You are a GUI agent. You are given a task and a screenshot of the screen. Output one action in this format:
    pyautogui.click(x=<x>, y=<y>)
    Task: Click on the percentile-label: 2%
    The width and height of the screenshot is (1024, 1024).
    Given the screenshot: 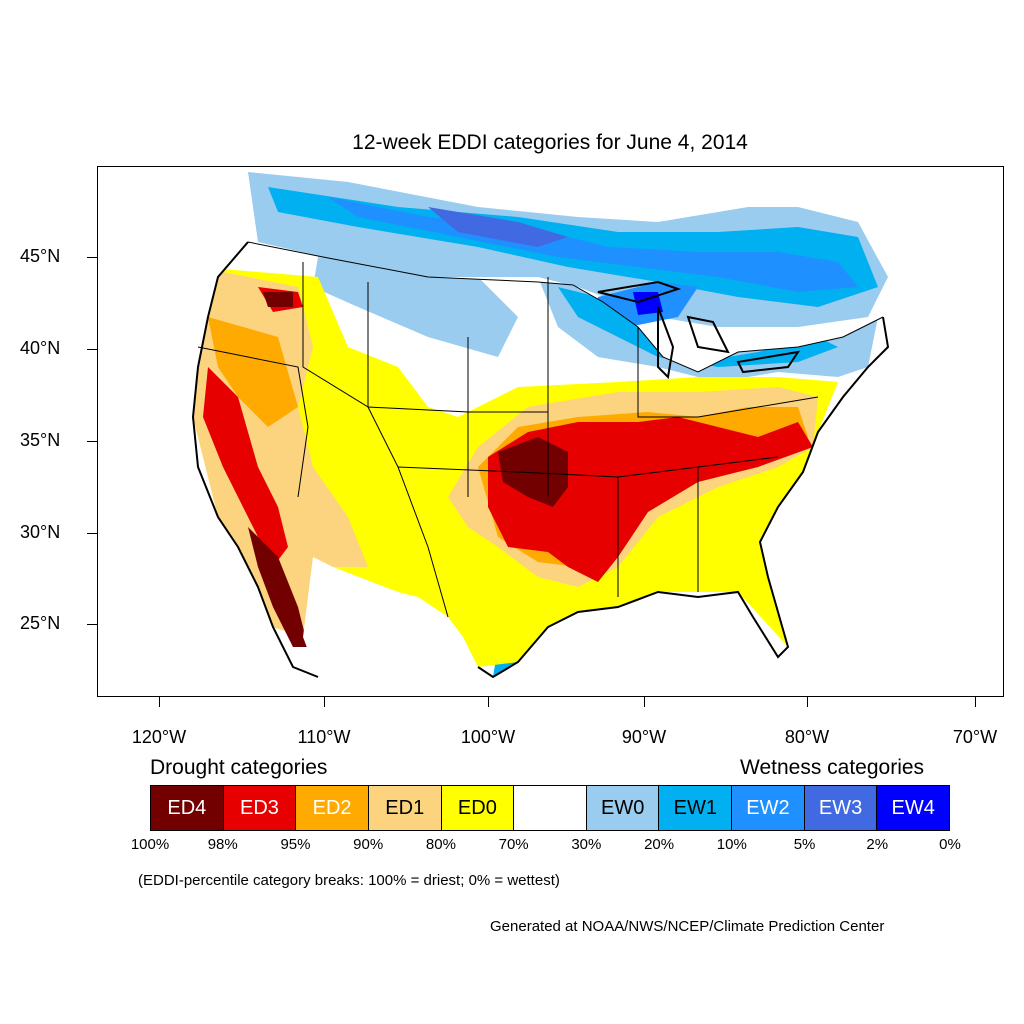 What is the action you would take?
    pyautogui.click(x=877, y=844)
    